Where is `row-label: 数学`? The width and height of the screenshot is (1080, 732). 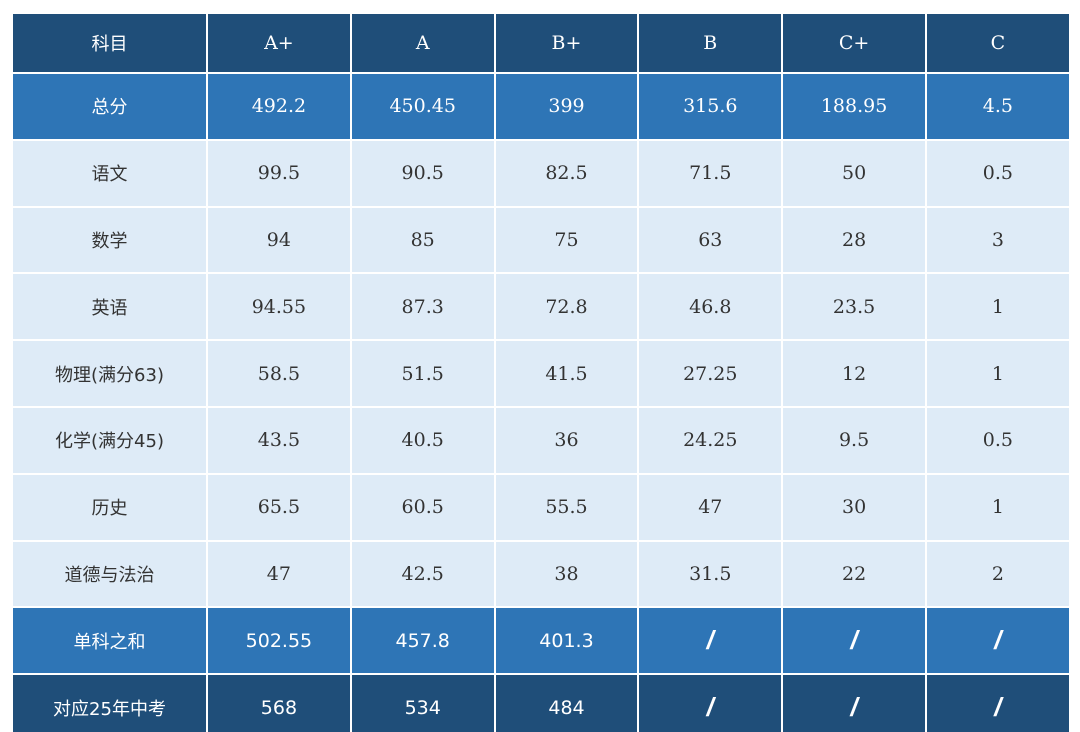 row-label: 数学 is located at coordinates (109, 240).